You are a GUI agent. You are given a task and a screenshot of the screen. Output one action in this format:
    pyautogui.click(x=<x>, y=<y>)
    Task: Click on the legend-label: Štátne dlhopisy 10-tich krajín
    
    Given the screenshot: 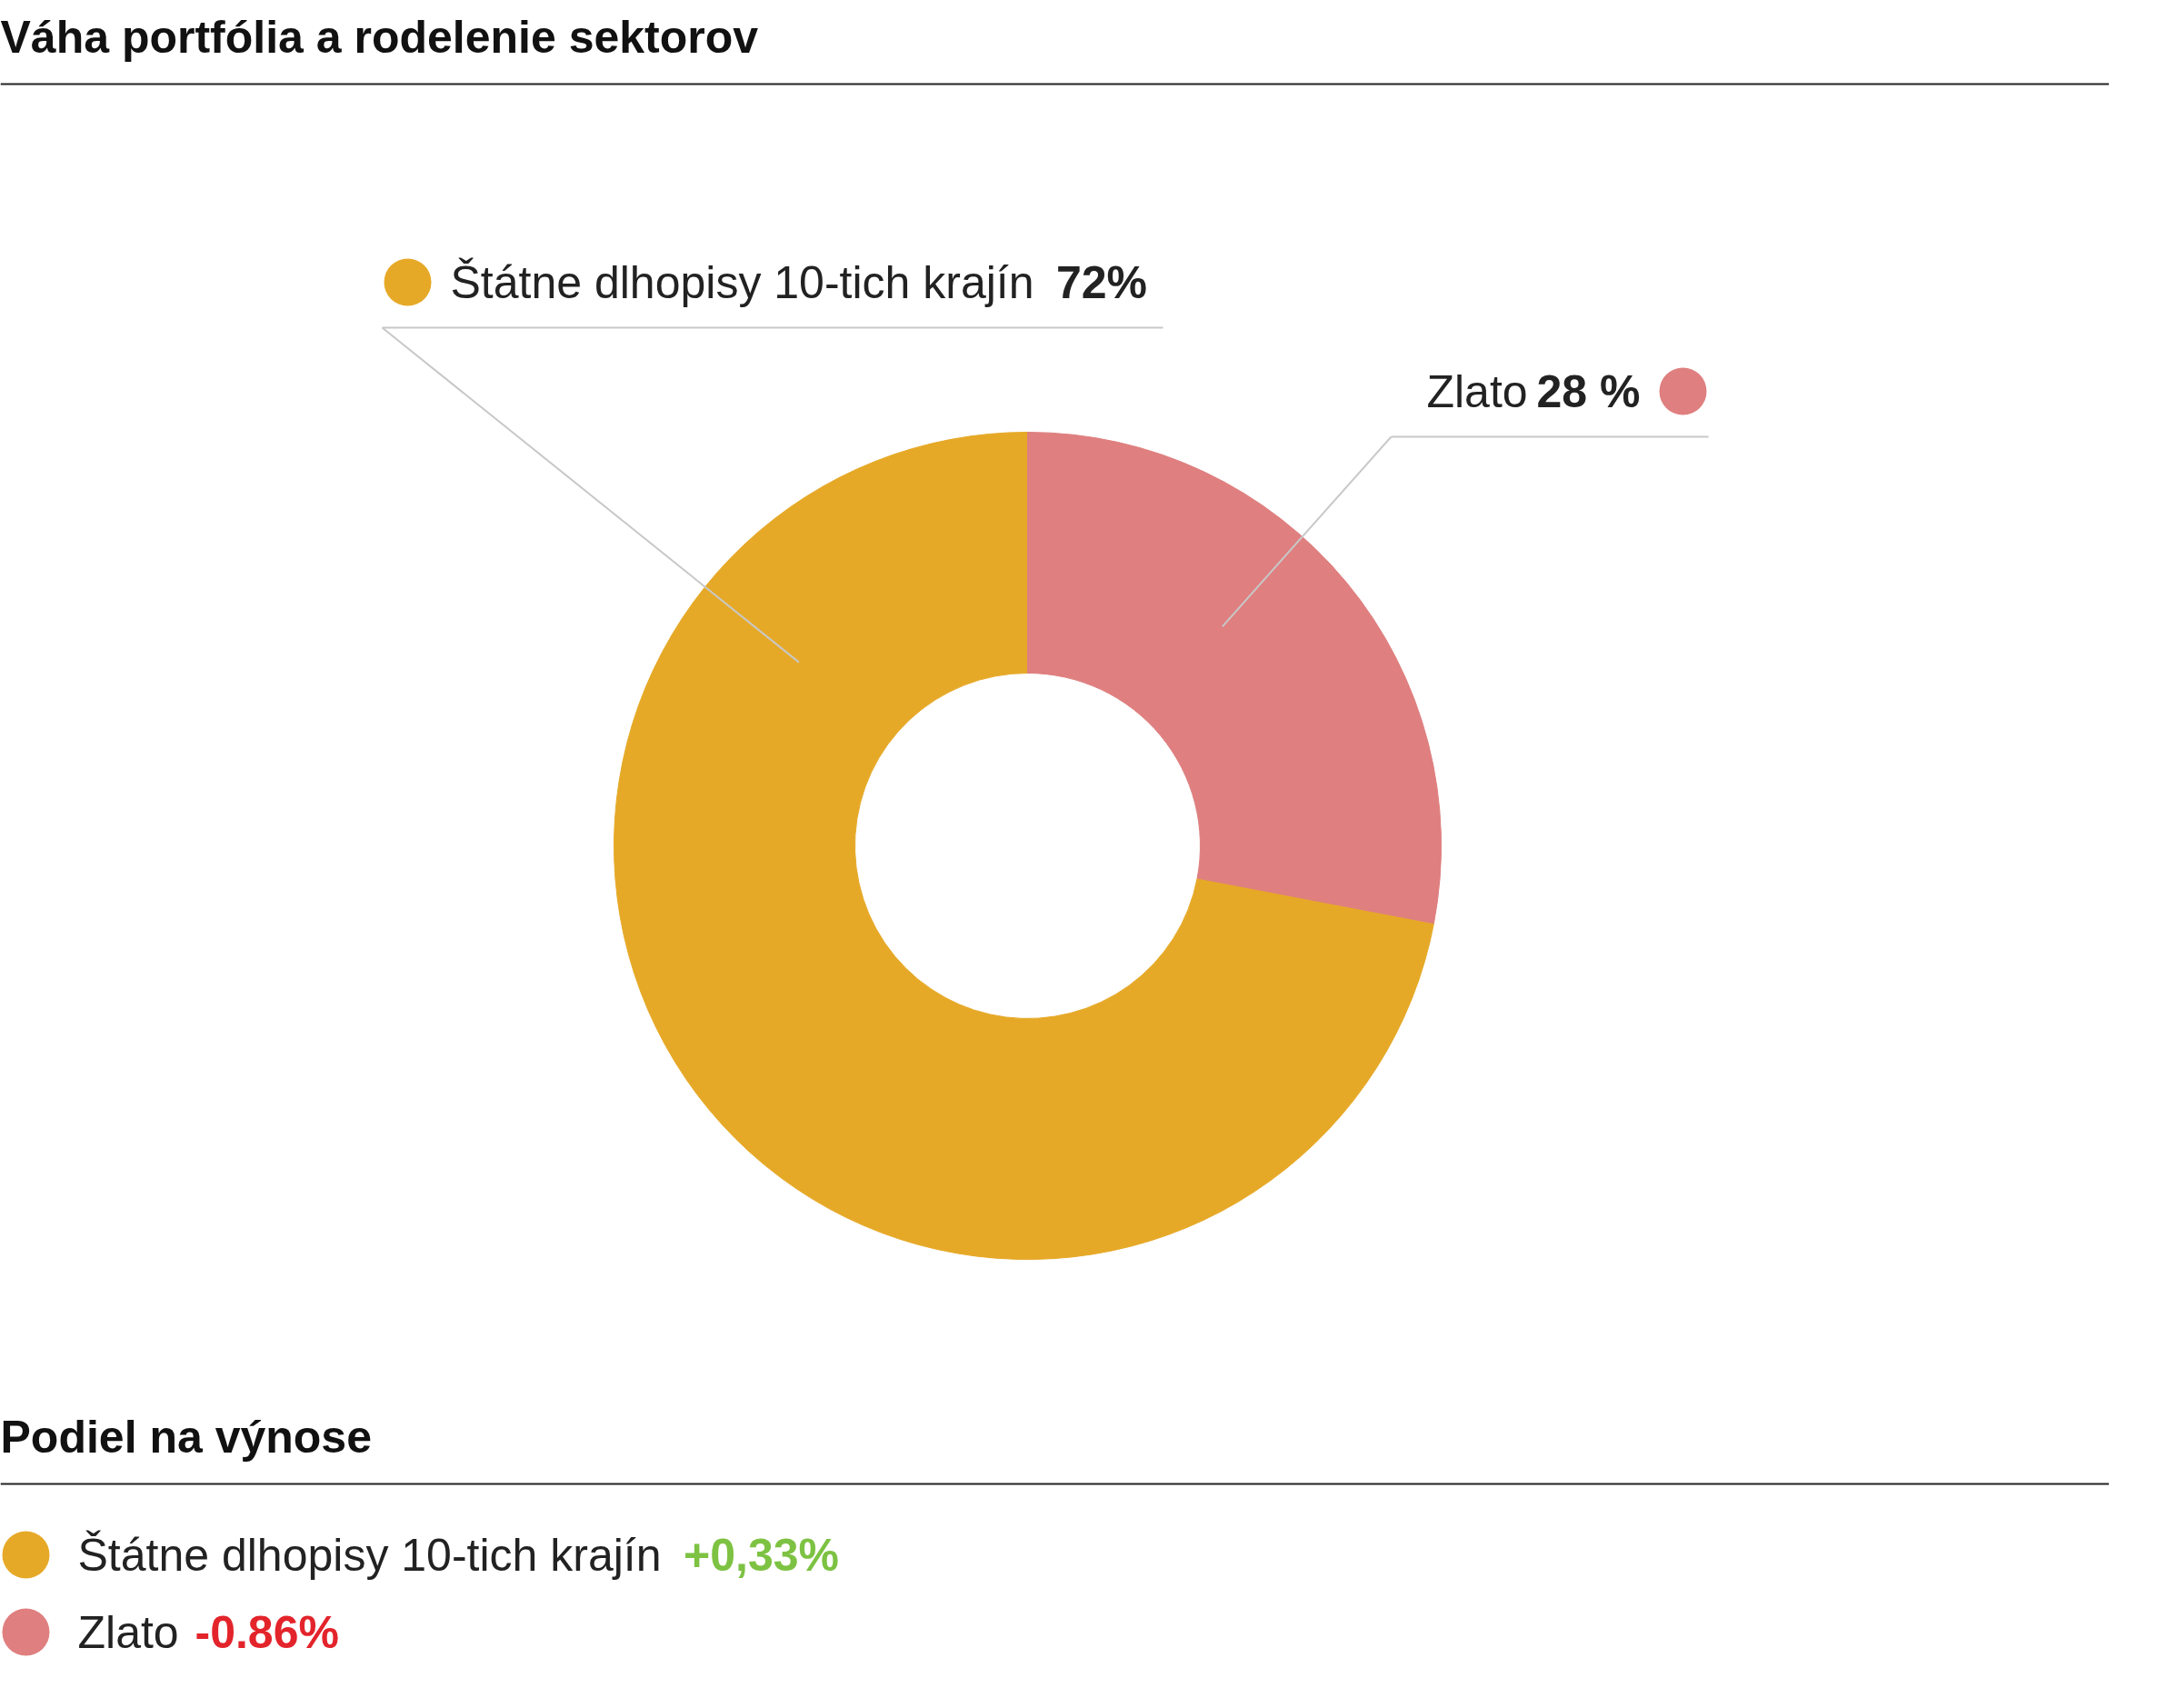 What is the action you would take?
    pyautogui.click(x=742, y=282)
    